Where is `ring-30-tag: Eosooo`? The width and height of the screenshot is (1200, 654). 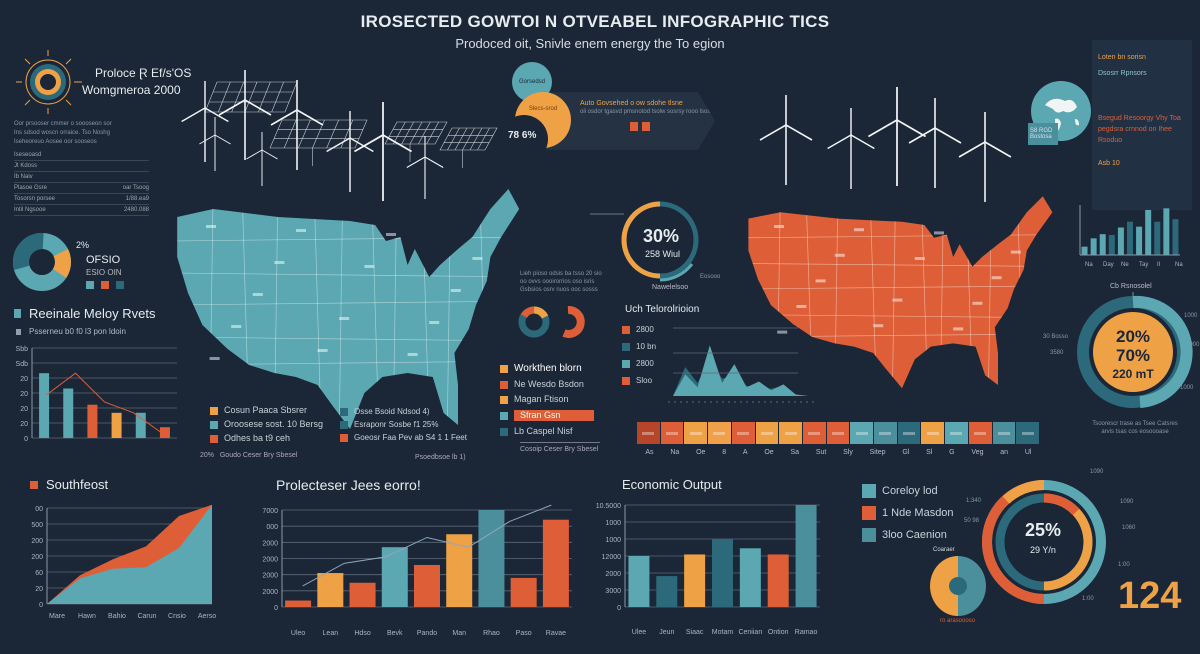 ring-30-tag: Eosooo is located at coordinates (710, 277).